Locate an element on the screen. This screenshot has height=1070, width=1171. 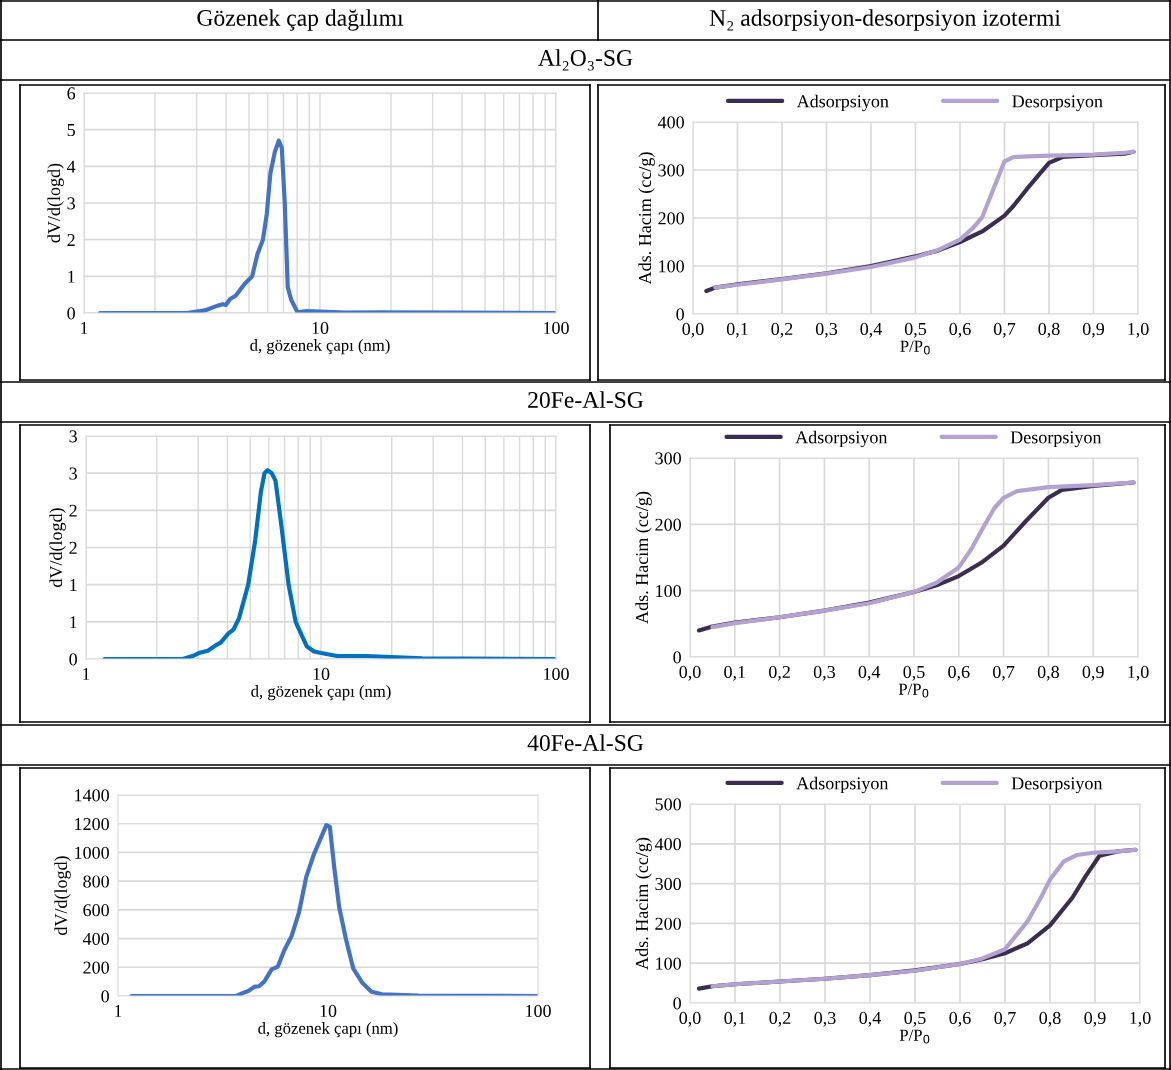
y-tick-label: 1000 is located at coordinates (92, 852).